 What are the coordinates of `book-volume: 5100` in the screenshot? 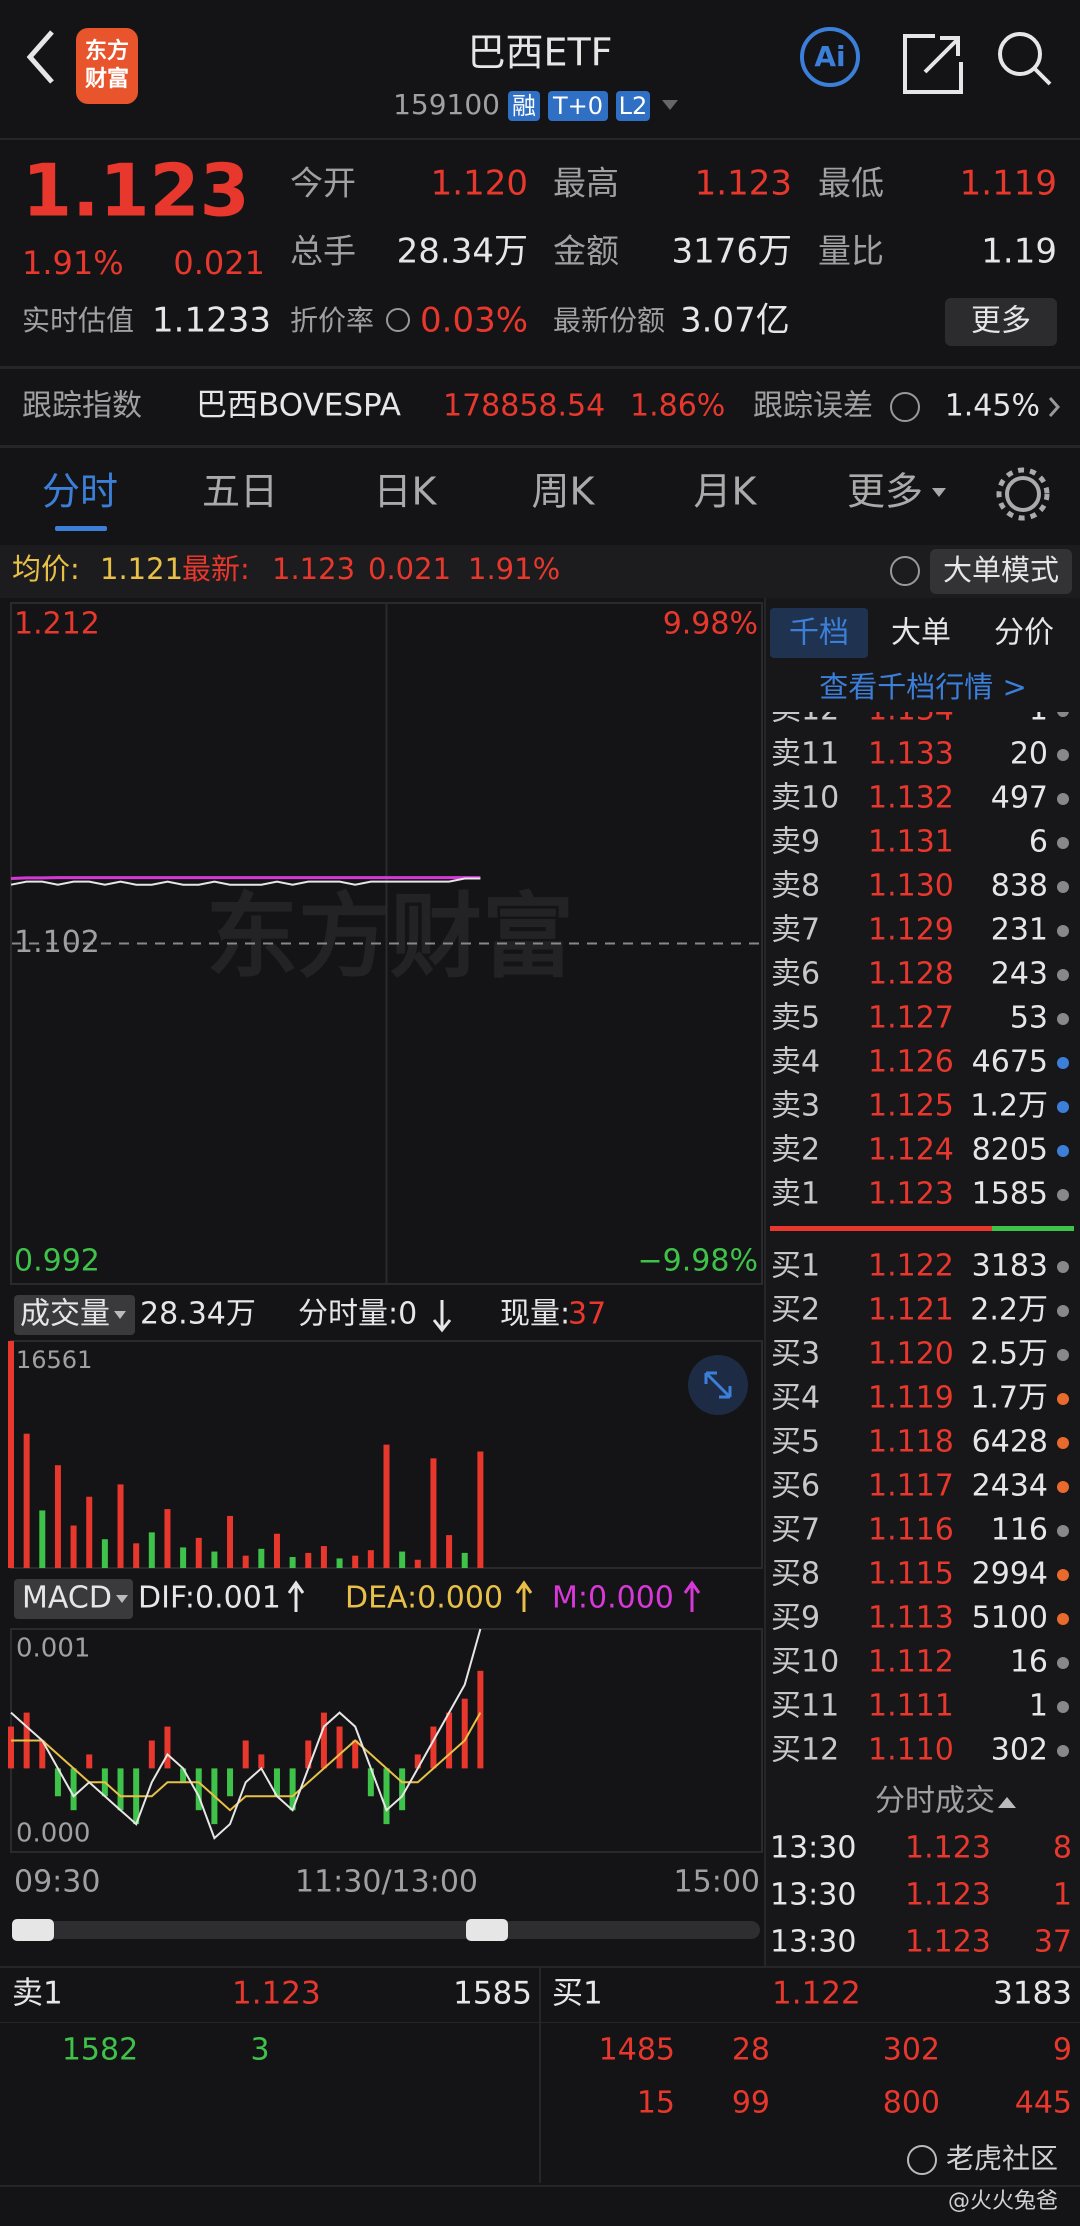 It's located at (1010, 1618).